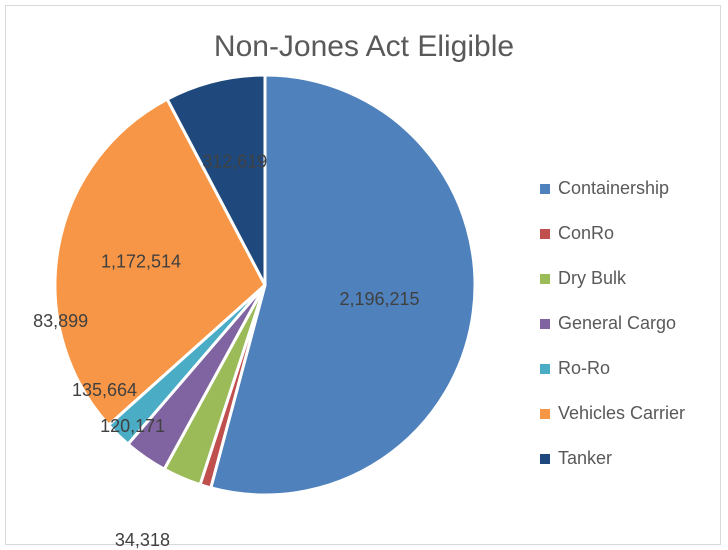  Describe the element at coordinates (141, 261) in the screenshot. I see `data-label-vehicles-carrier: 1,172,514` at that location.